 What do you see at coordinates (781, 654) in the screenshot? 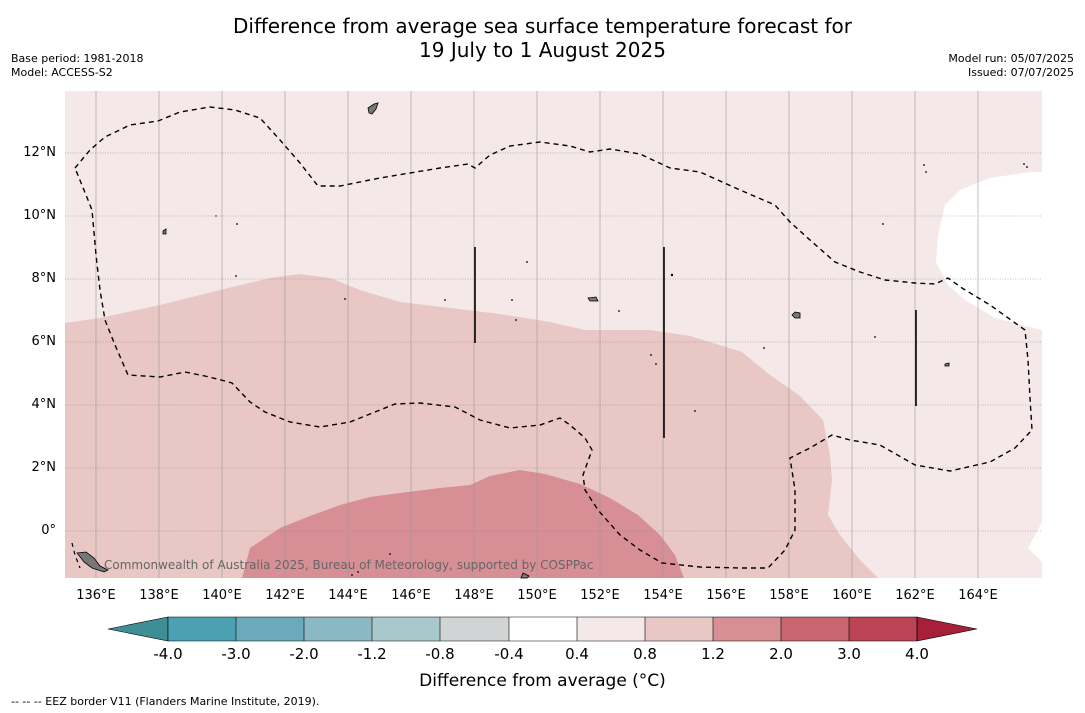
I see `colorbar-tick-label: 2.0` at bounding box center [781, 654].